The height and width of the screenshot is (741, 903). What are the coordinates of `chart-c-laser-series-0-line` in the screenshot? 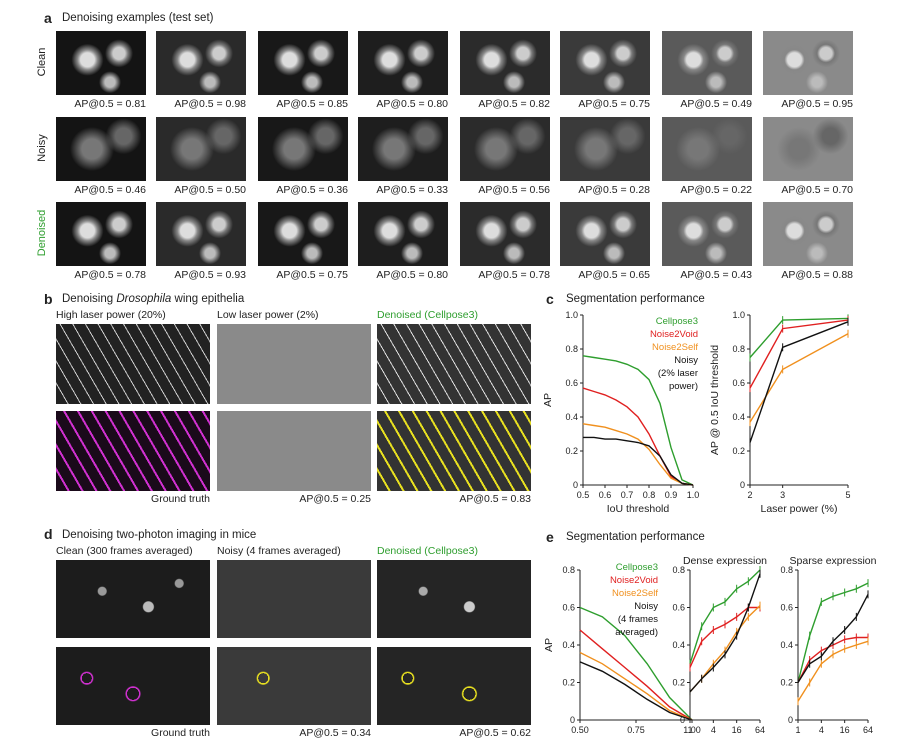 It's located at (799, 337).